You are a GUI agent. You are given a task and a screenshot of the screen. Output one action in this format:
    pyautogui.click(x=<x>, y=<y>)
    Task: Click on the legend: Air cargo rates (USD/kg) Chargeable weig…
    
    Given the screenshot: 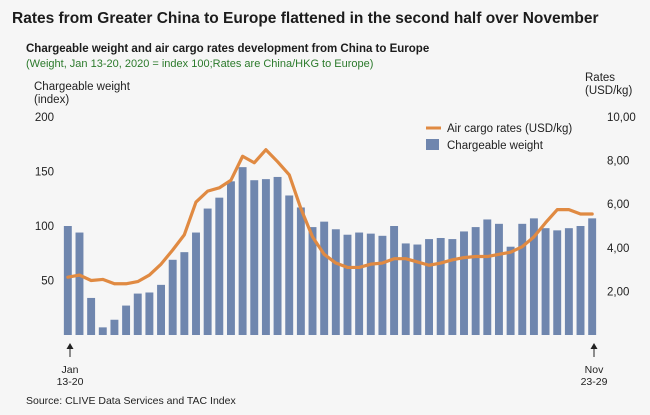 What is the action you would take?
    pyautogui.click(x=499, y=137)
    